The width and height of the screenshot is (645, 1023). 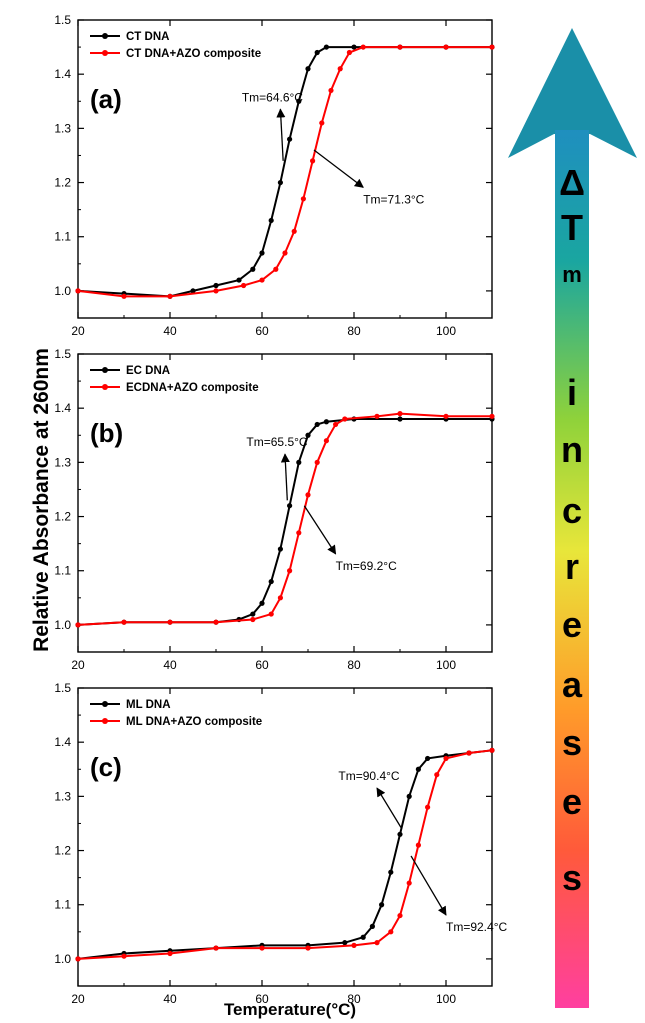 What do you see at coordinates (572, 182) in the screenshot?
I see `delta-symbol: Δ` at bounding box center [572, 182].